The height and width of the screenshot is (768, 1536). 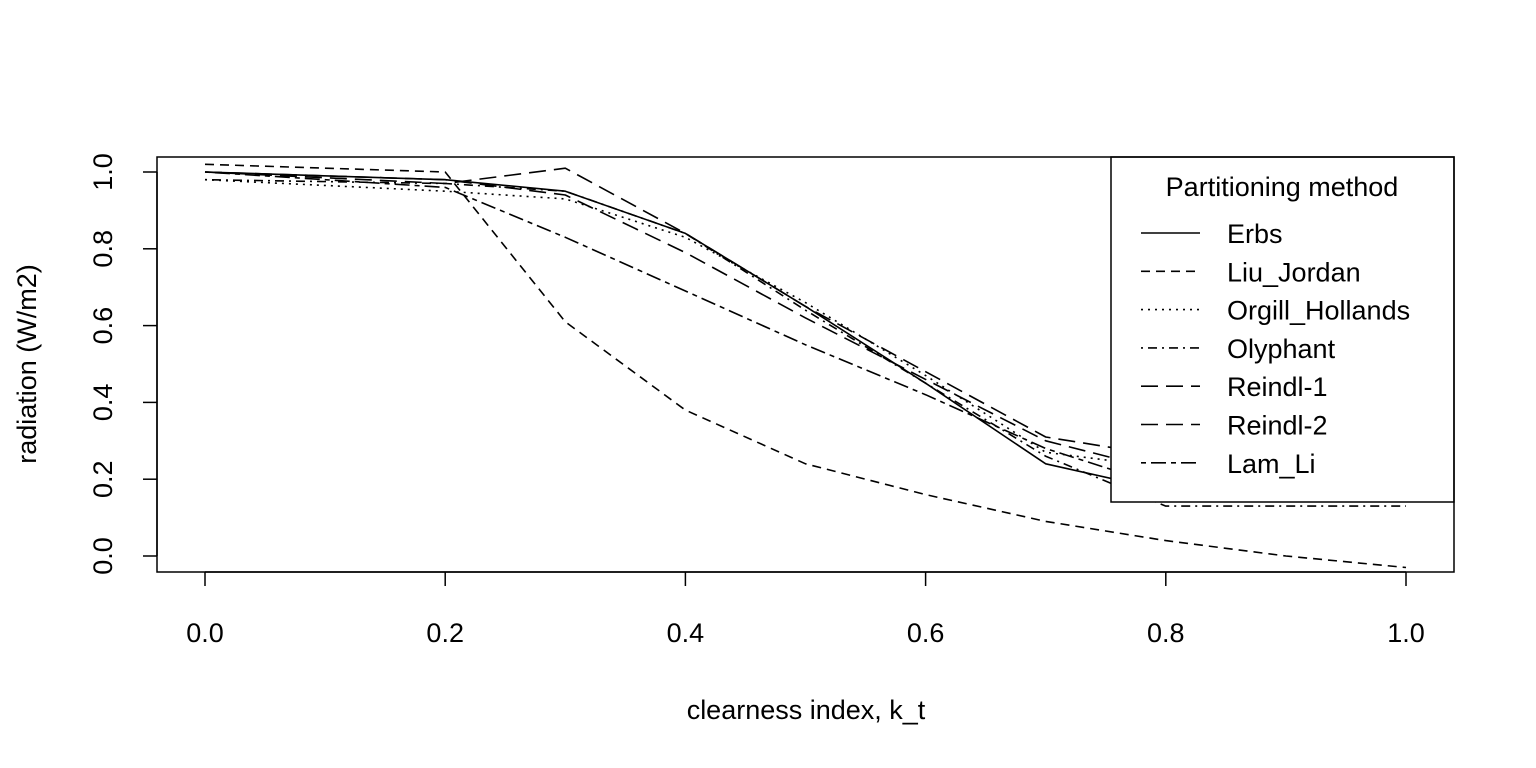 I want to click on y-tick-label: 0.2, so click(x=103, y=479).